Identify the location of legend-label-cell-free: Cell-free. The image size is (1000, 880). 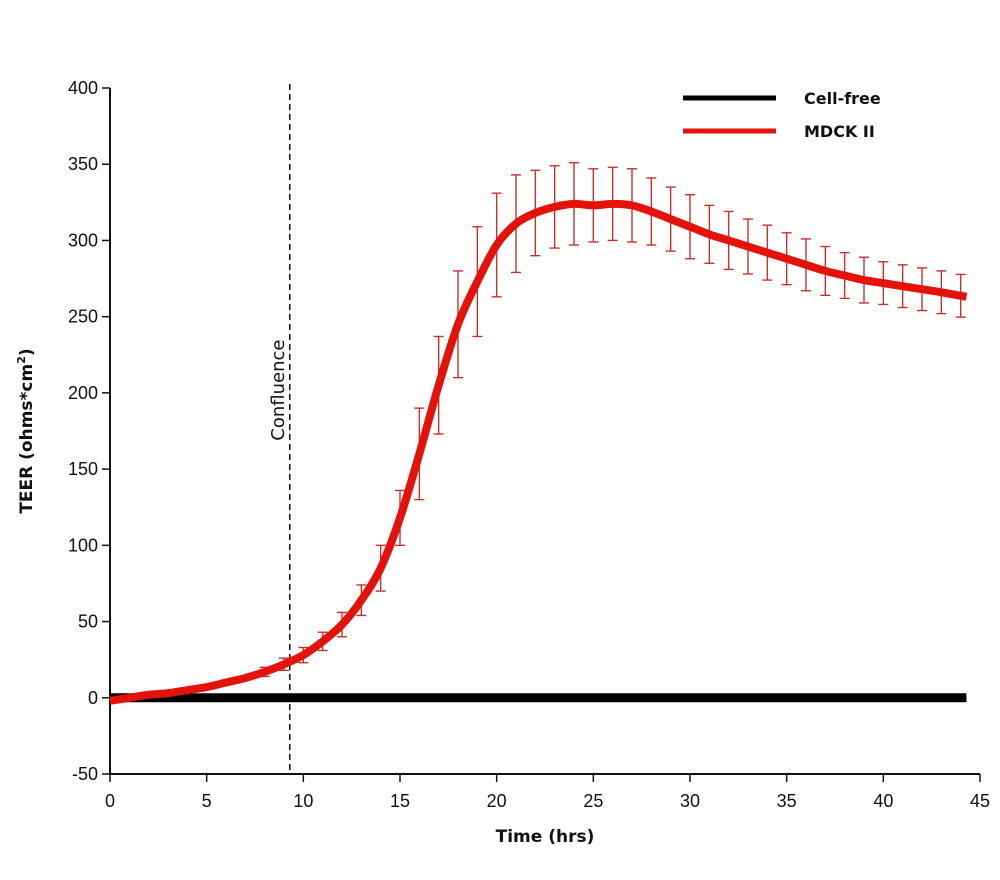
(842, 98).